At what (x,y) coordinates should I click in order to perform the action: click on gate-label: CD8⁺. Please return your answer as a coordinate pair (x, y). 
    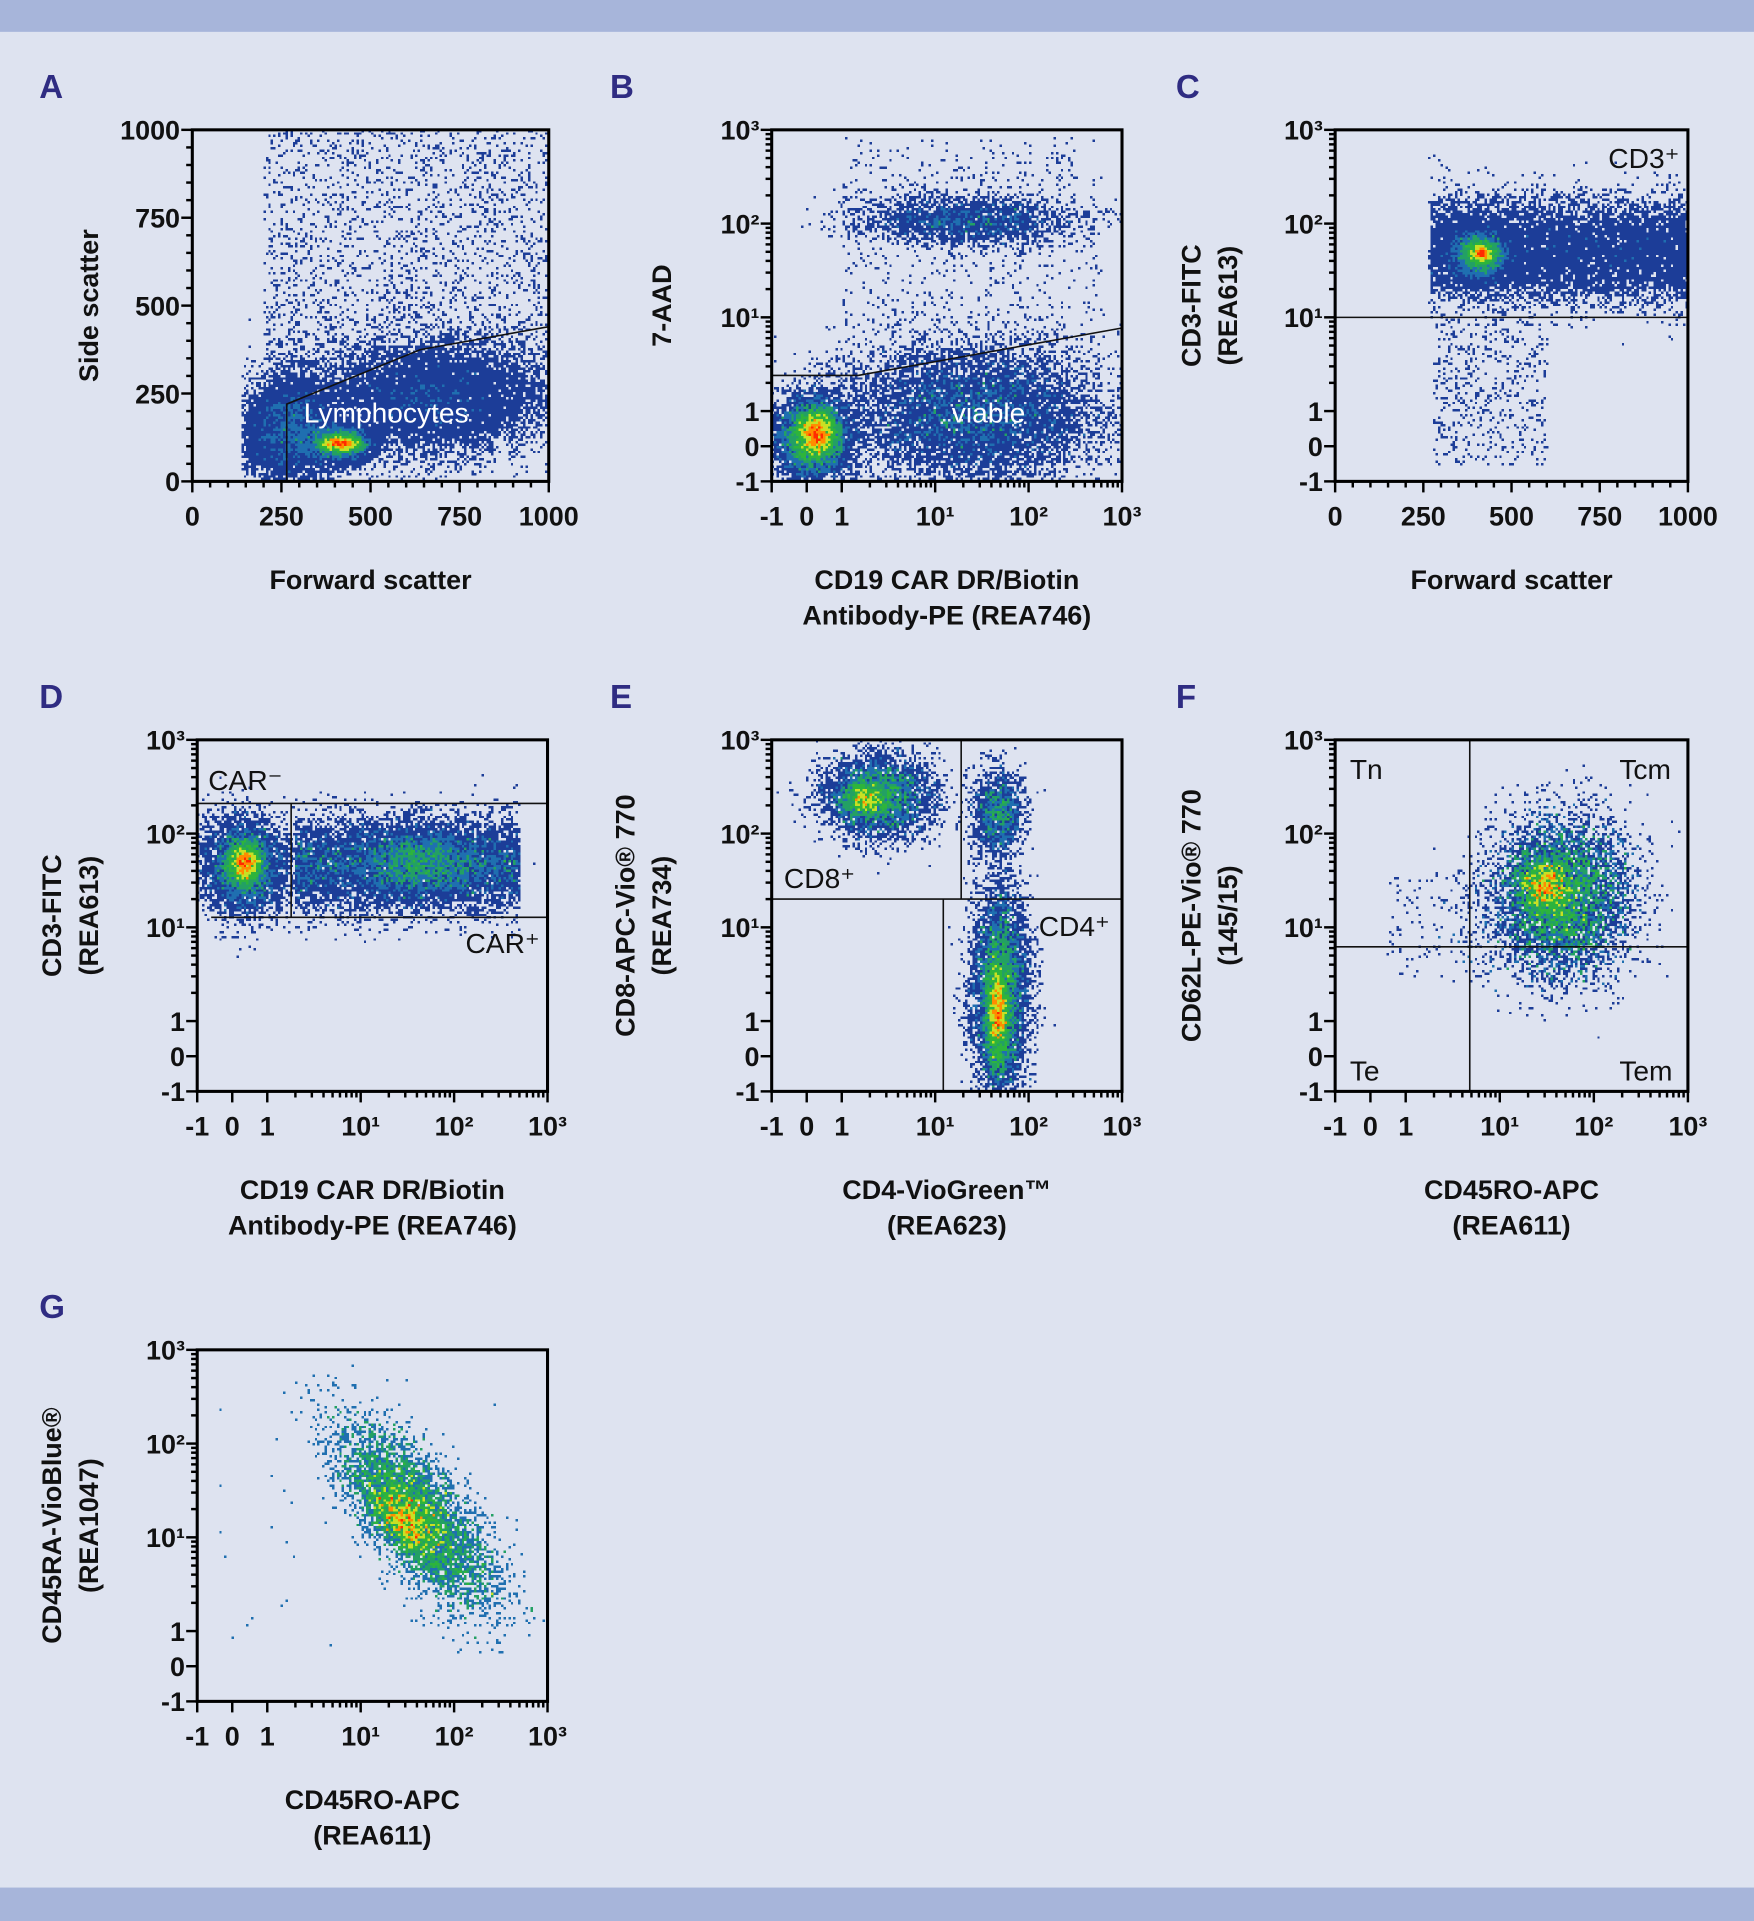
    Looking at the image, I should click on (819, 878).